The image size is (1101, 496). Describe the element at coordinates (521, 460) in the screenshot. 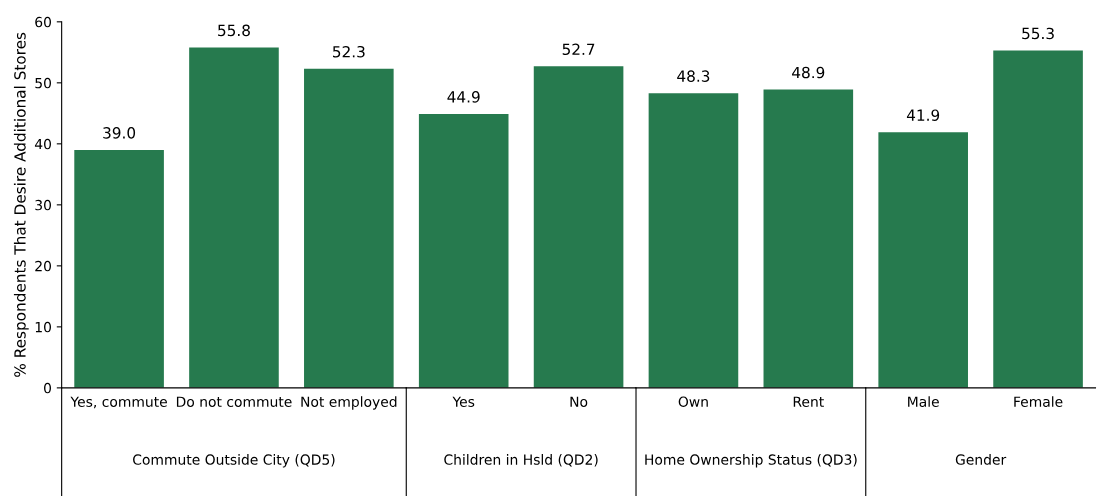

I see `x-axis-title: Children in Hsld (QD2)` at that location.